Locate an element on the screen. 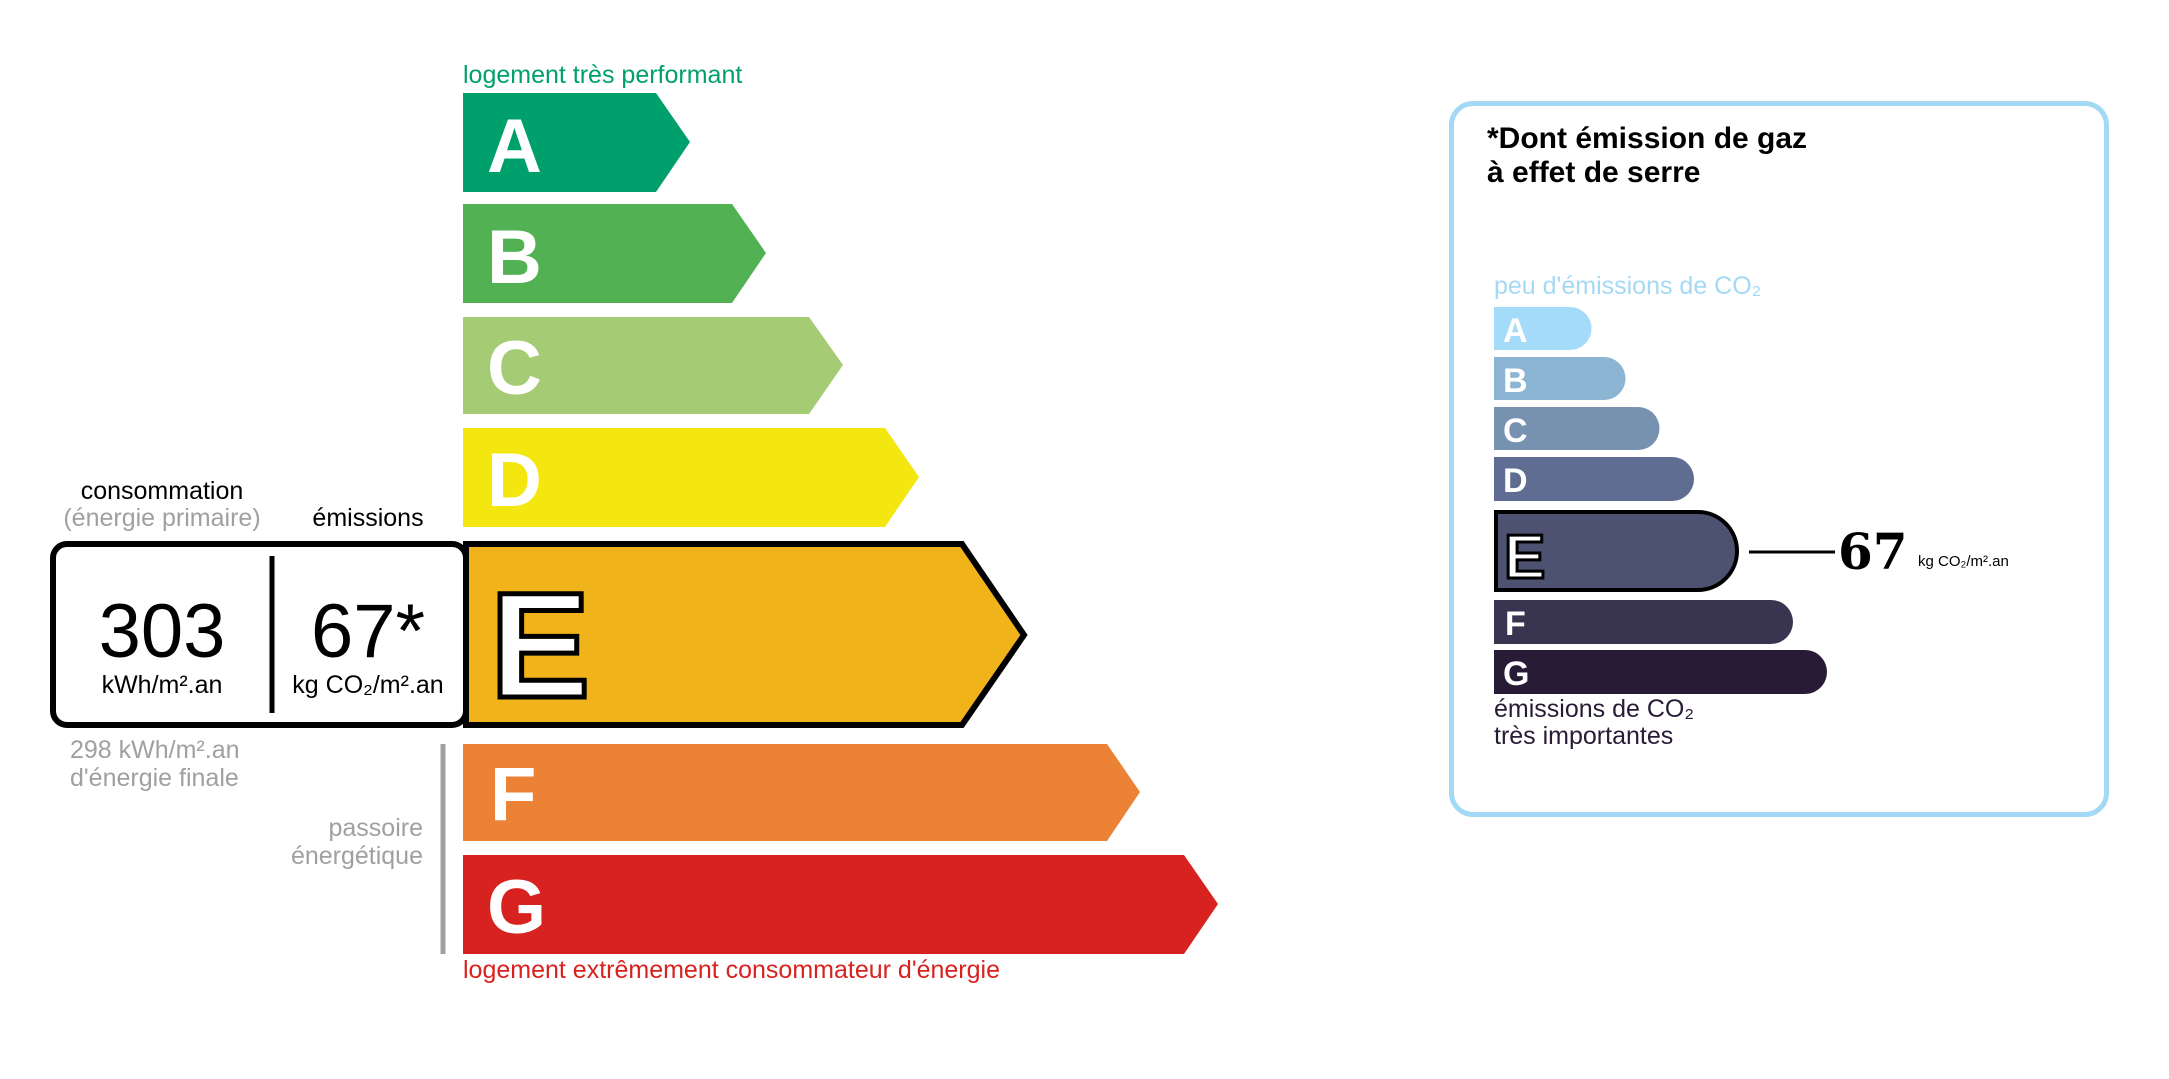 Image resolution: width=2169 pixels, height=1079 pixels. bar-f is located at coordinates (801, 792).